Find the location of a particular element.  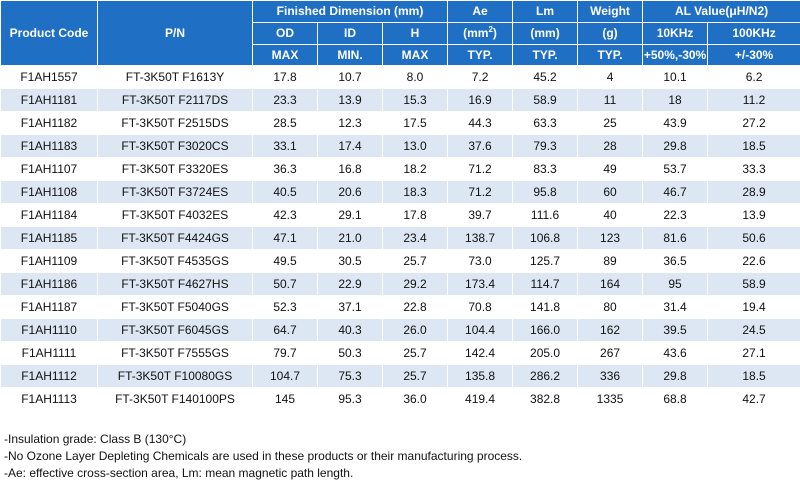

cell-h: 22.8 is located at coordinates (415, 307).